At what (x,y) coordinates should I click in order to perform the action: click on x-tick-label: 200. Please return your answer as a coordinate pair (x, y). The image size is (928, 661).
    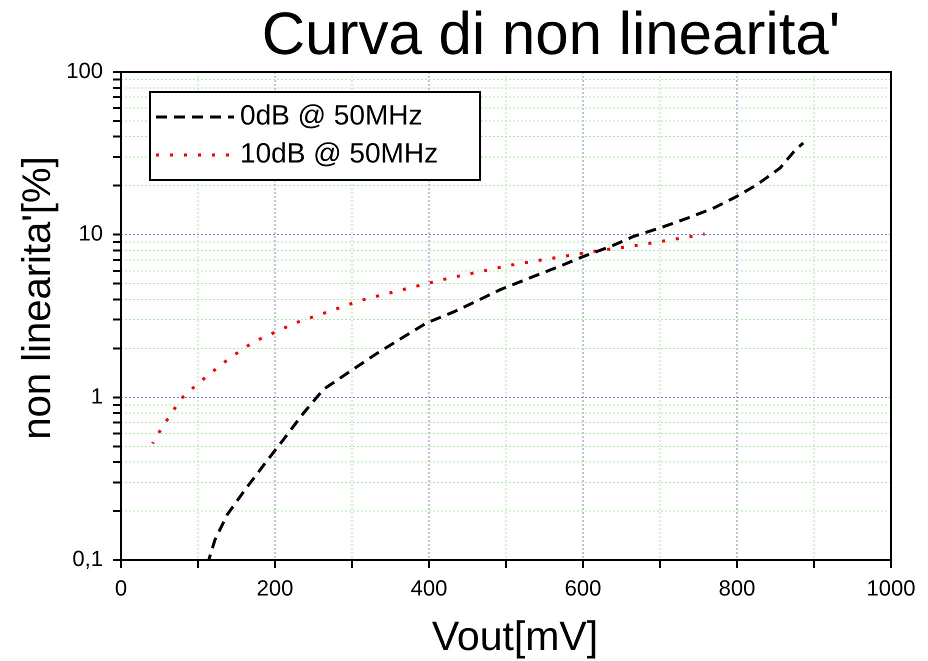
    Looking at the image, I should click on (275, 587).